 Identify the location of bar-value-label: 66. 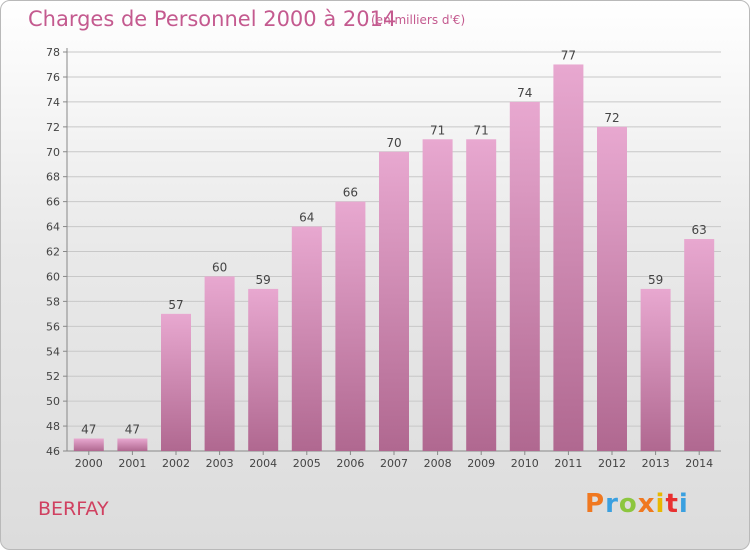
(350, 193).